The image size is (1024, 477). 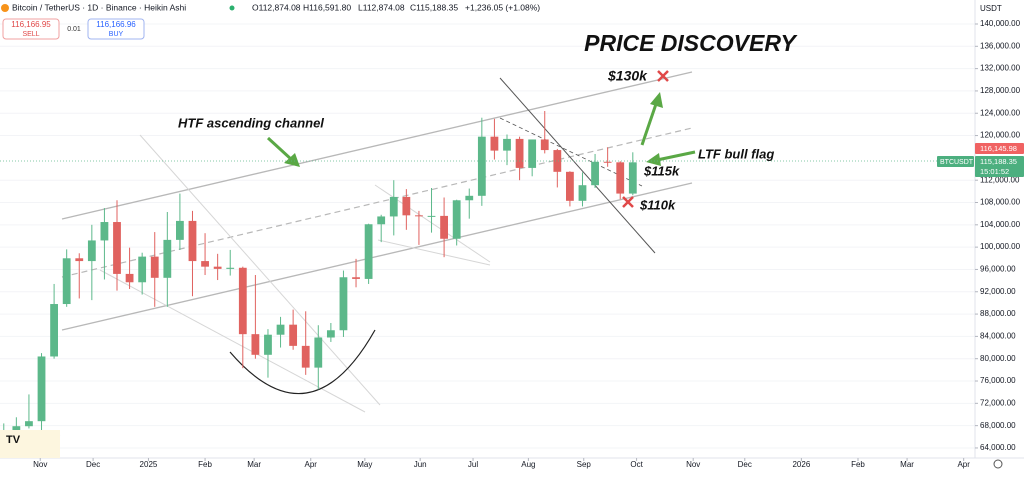 I want to click on y-tick-label: 96,000.00, so click(x=998, y=269).